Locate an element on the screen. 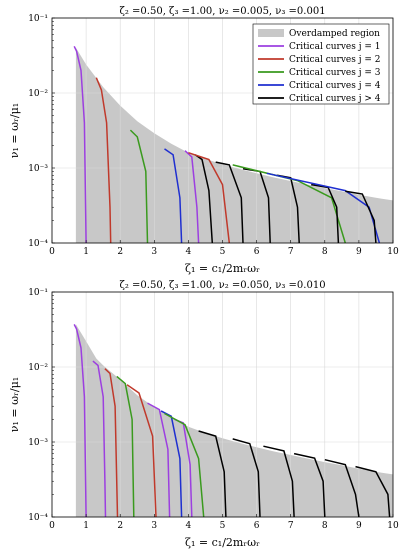 Image resolution: width=401 pixels, height=550 pixels. legend-entry: Critical curves j = 2 is located at coordinates (335, 60).